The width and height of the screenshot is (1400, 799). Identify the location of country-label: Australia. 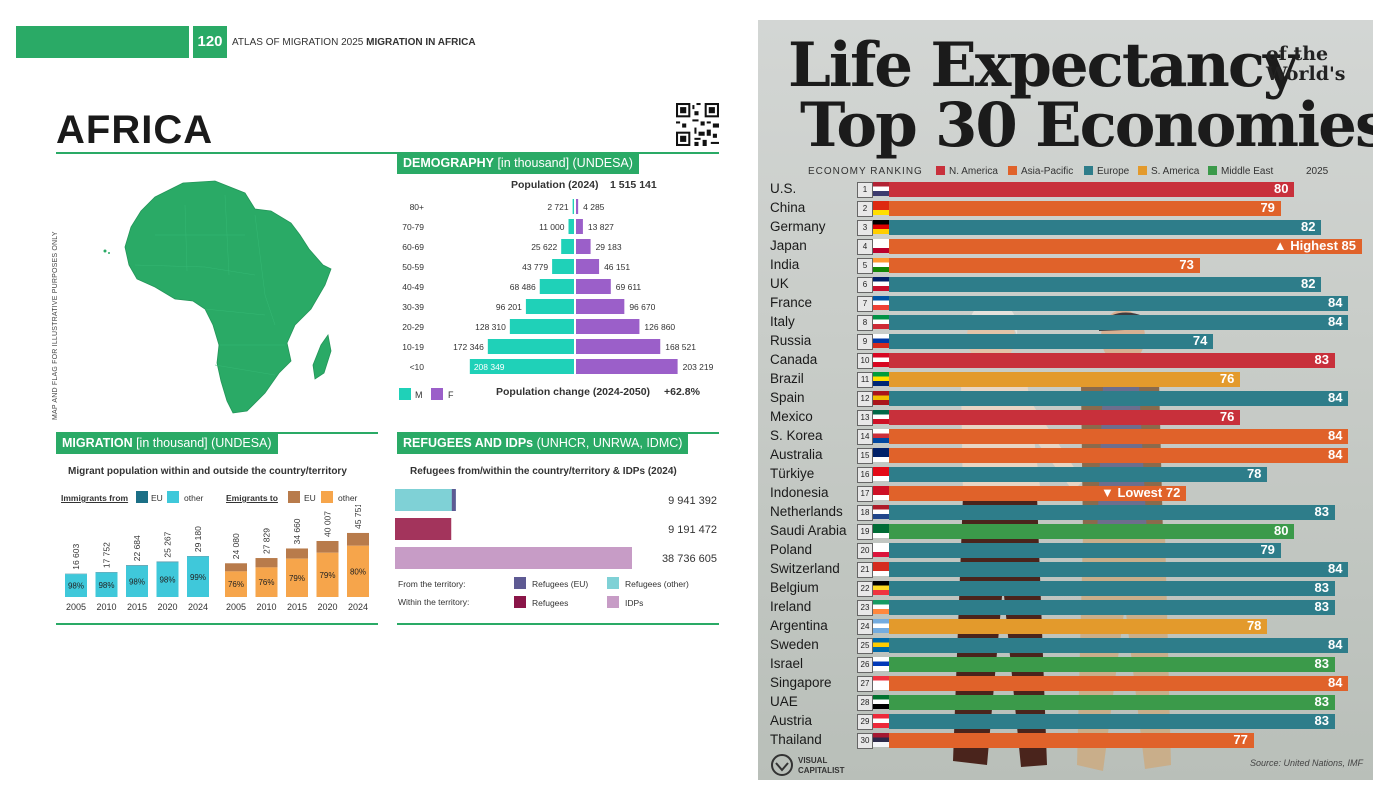
(796, 454).